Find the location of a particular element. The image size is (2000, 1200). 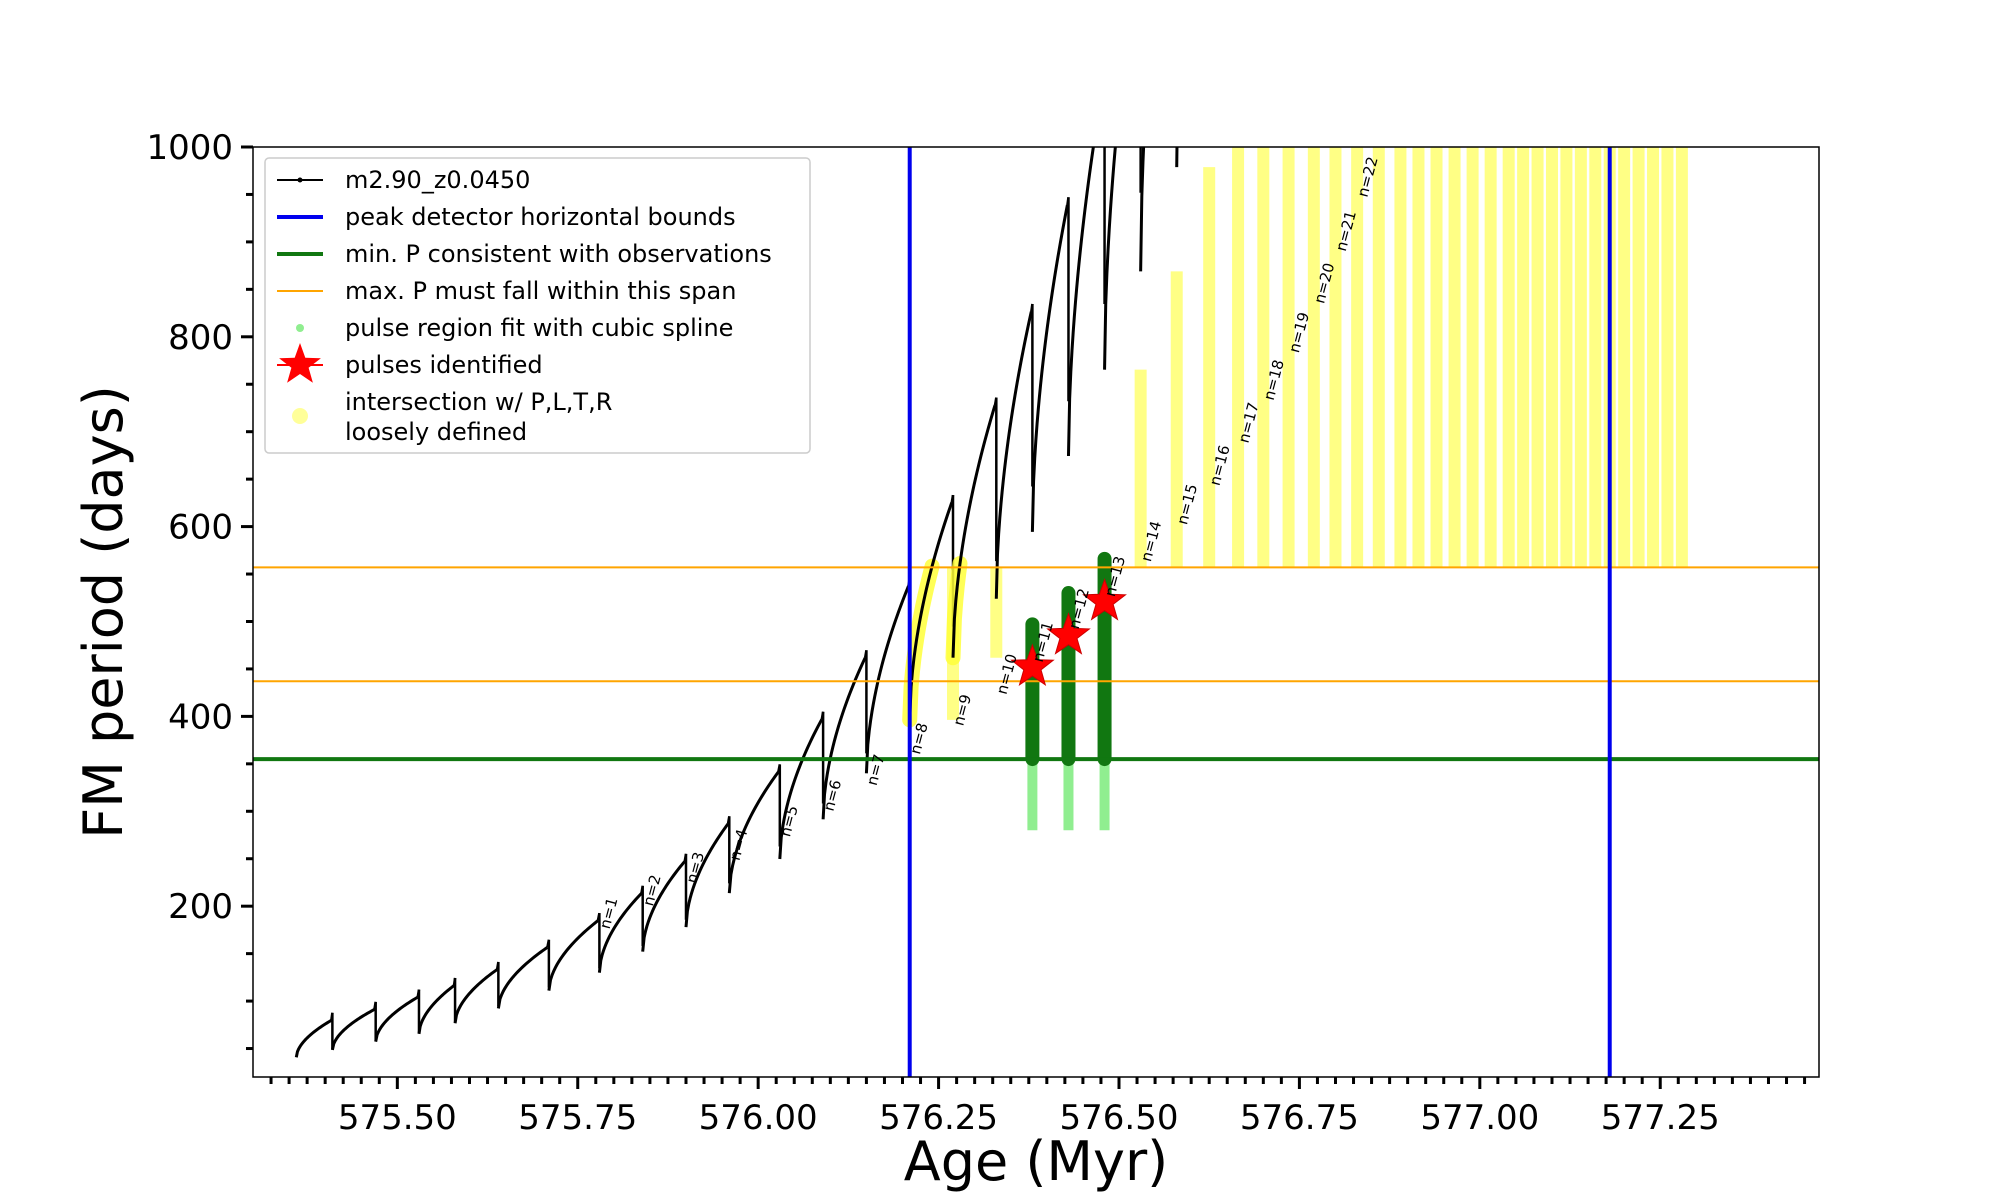

x-tick-label: 577.25 is located at coordinates (1660, 1118).